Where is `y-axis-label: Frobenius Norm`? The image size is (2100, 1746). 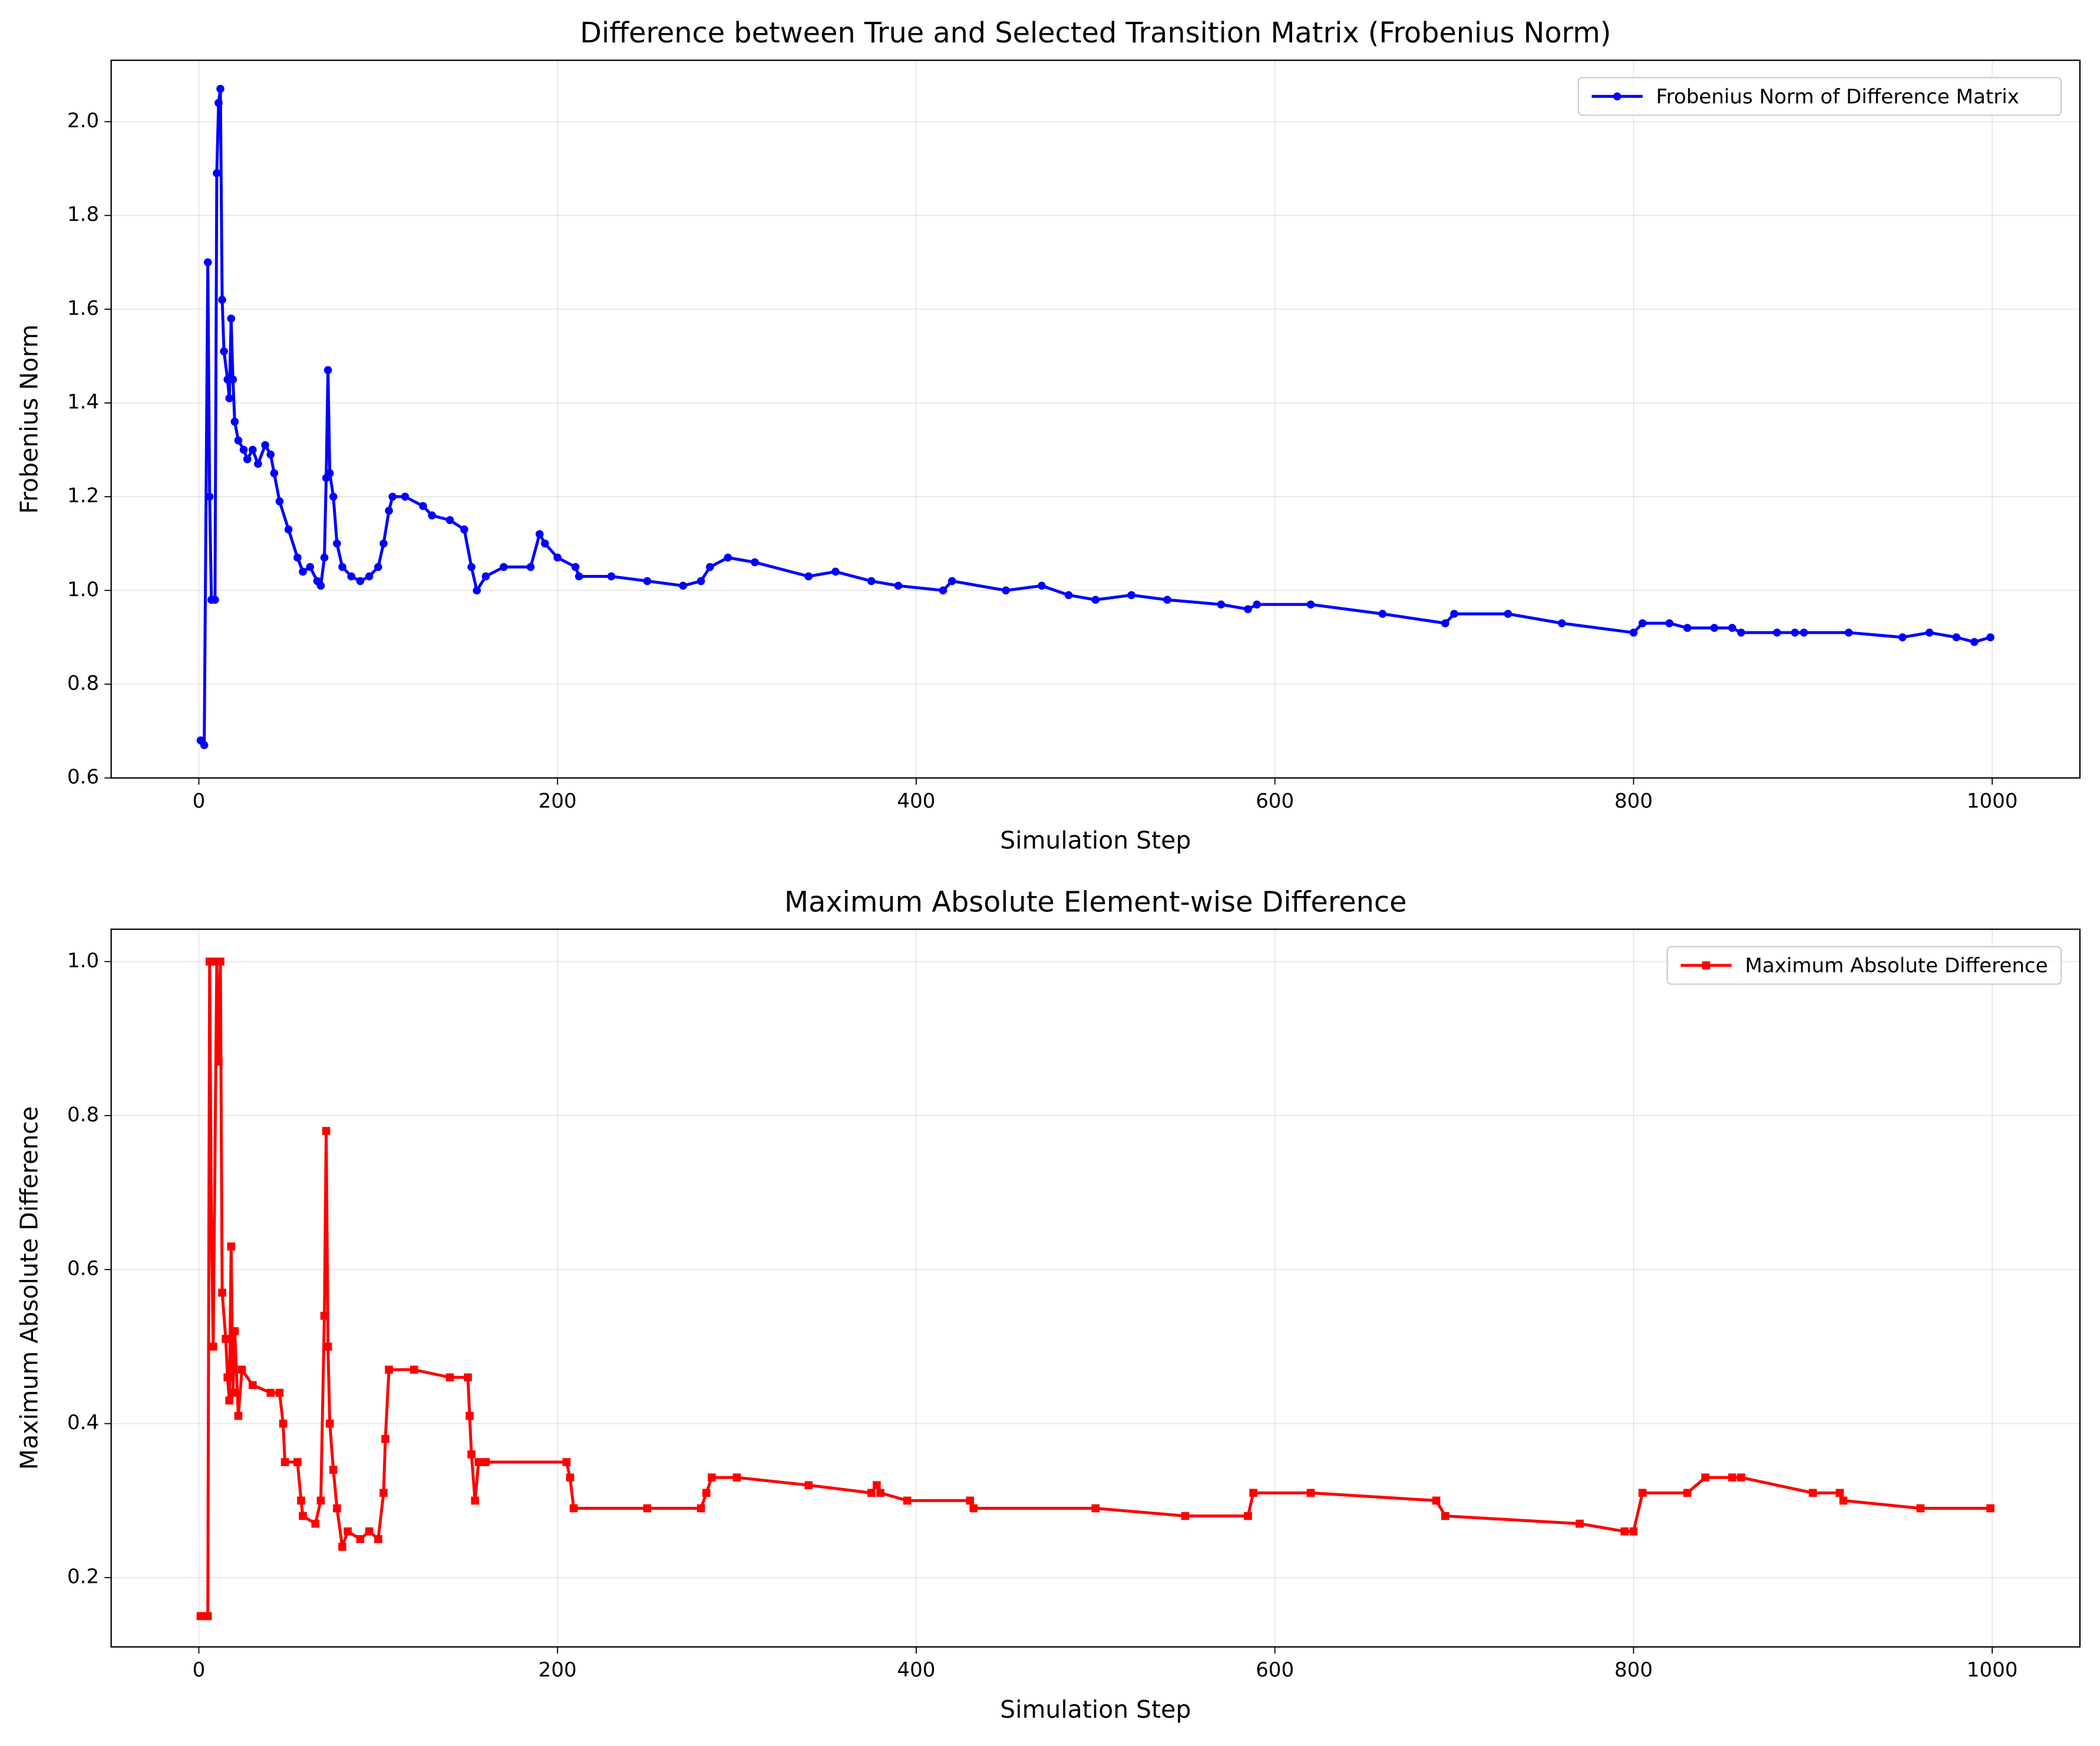
y-axis-label: Frobenius Norm is located at coordinates (29, 419).